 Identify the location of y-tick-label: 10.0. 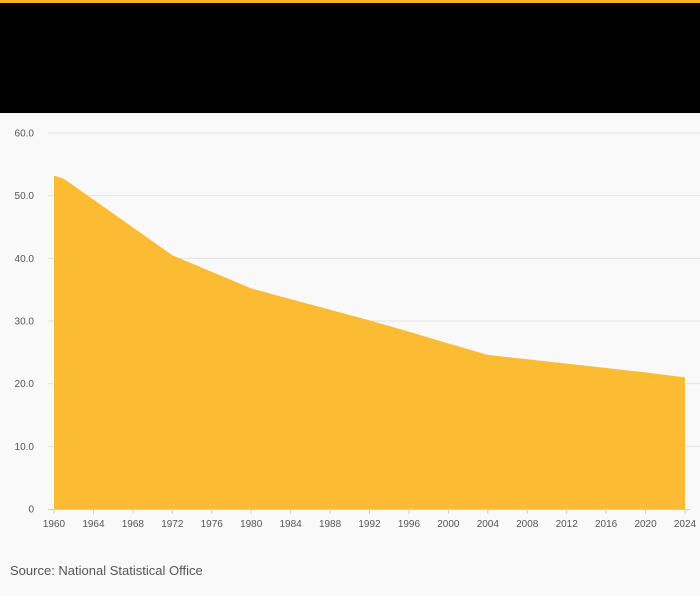
(25, 447).